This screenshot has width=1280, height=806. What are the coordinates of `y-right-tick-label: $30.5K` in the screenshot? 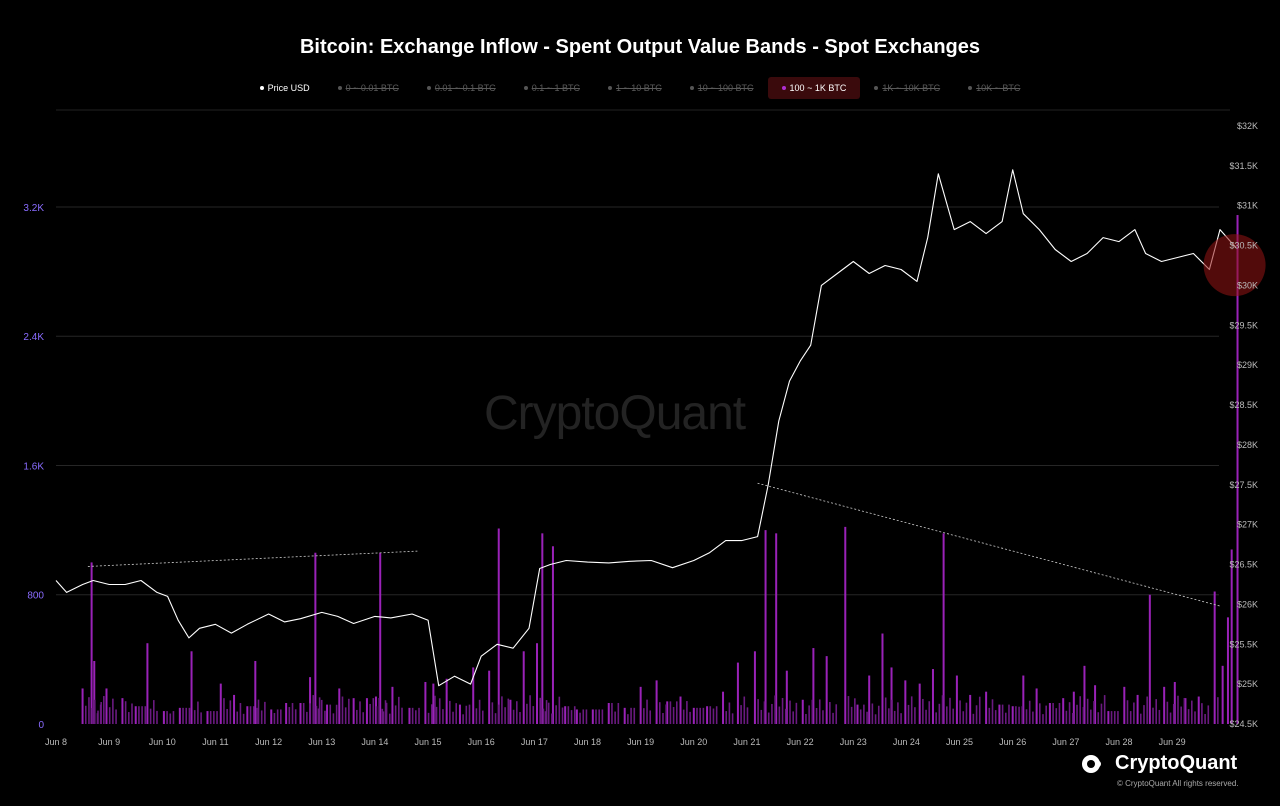 It's located at (1243, 246).